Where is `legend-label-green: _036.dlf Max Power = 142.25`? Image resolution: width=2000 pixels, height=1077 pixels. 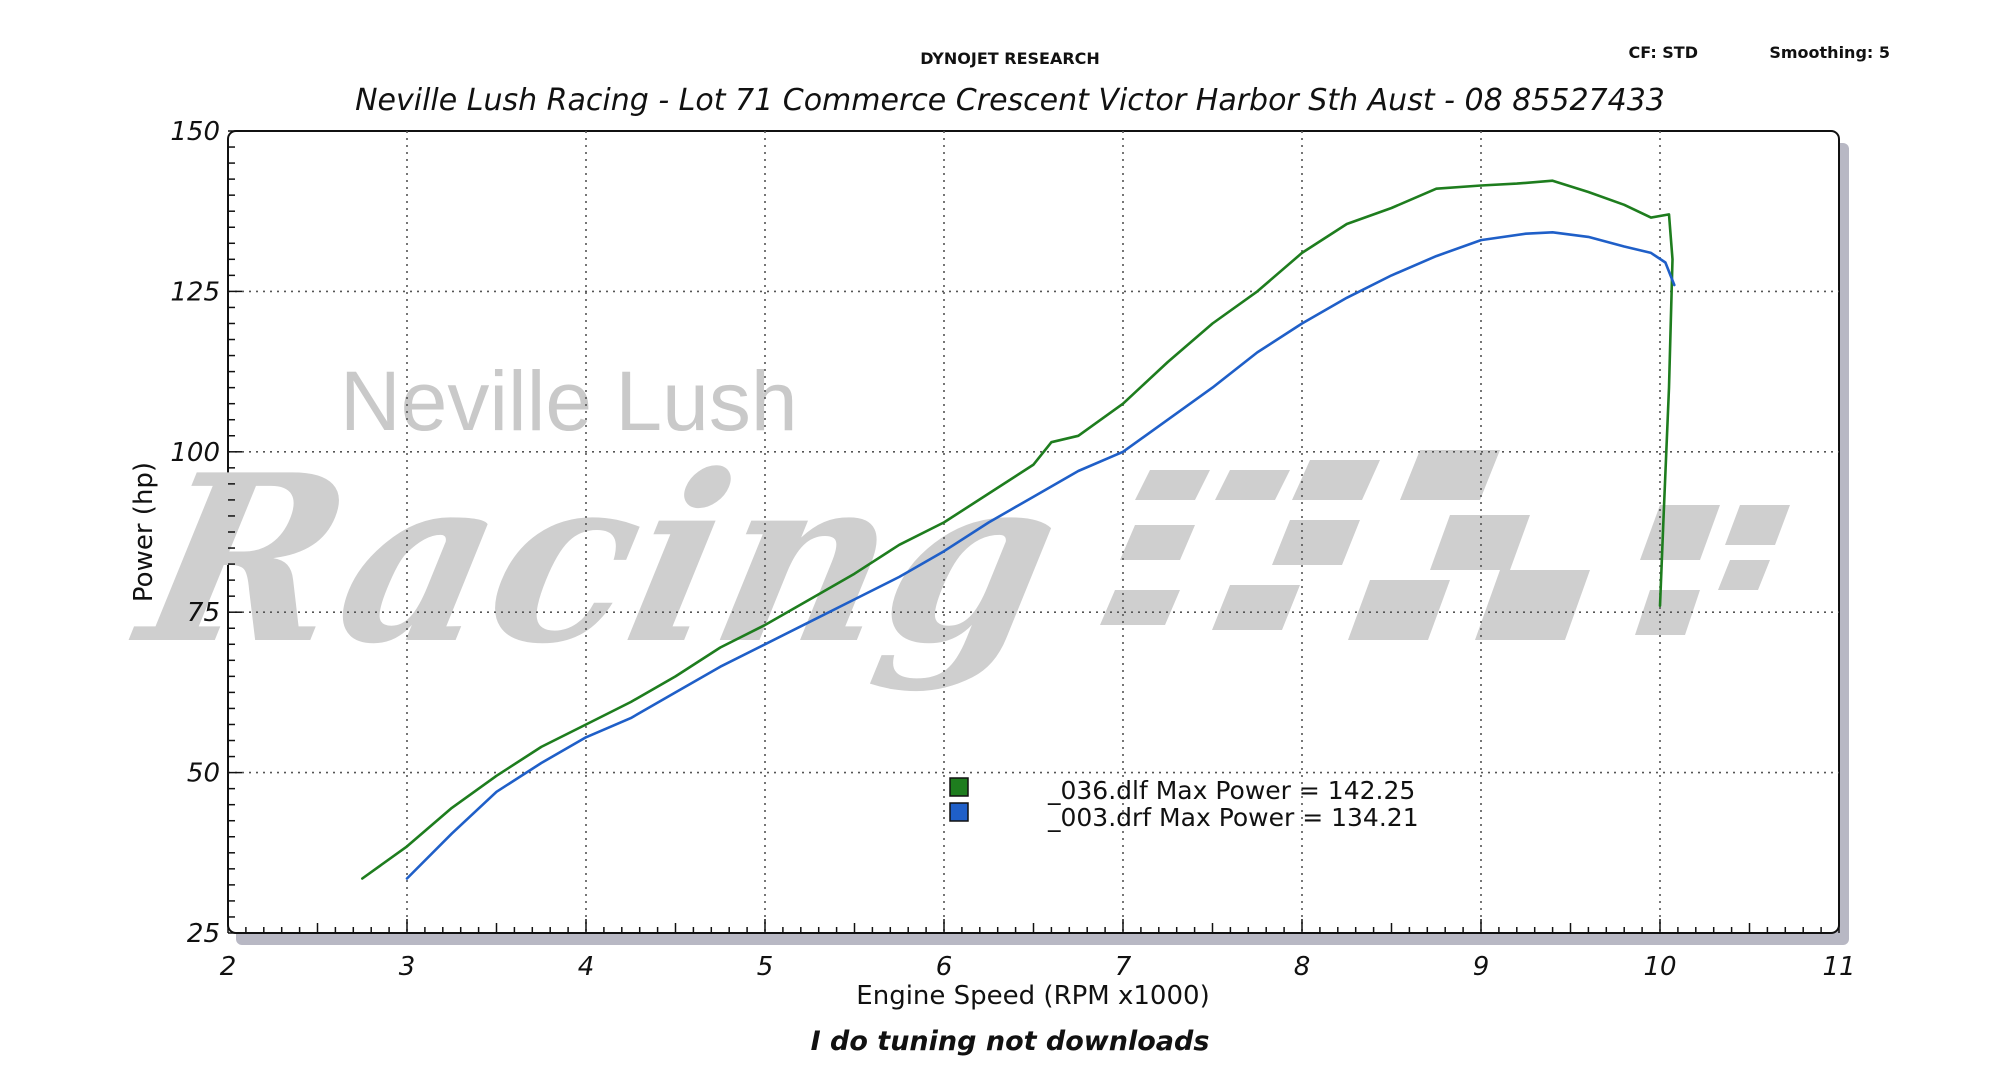
legend-label-green: _036.dlf Max Power = 142.25 is located at coordinates (1231, 790).